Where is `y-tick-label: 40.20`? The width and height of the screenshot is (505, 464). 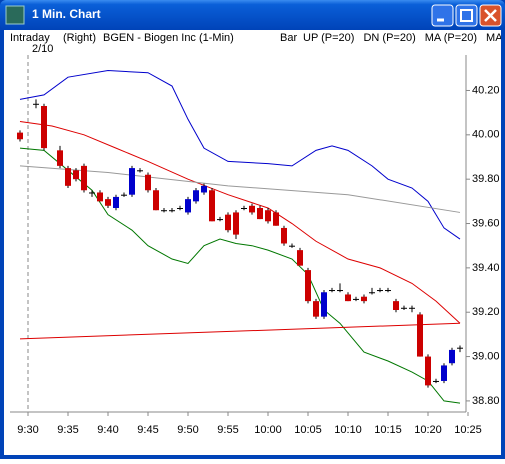 y-tick-label: 40.20 is located at coordinates (486, 90).